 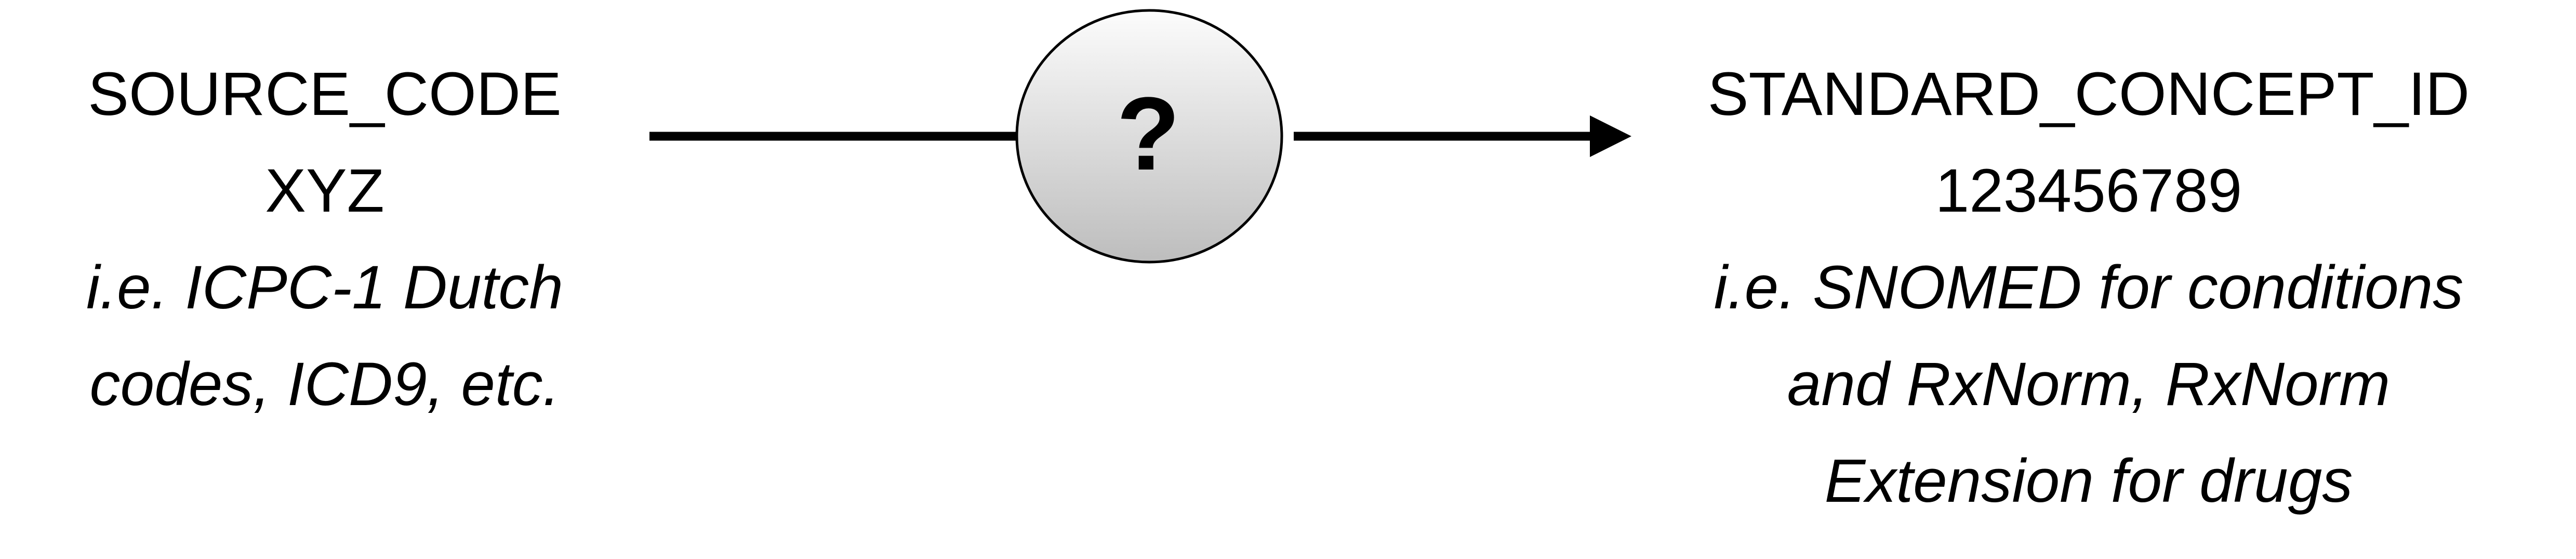 What do you see at coordinates (2088, 94) in the screenshot?
I see `standard-concept-title: STANDARD_CONCEPT_ID` at bounding box center [2088, 94].